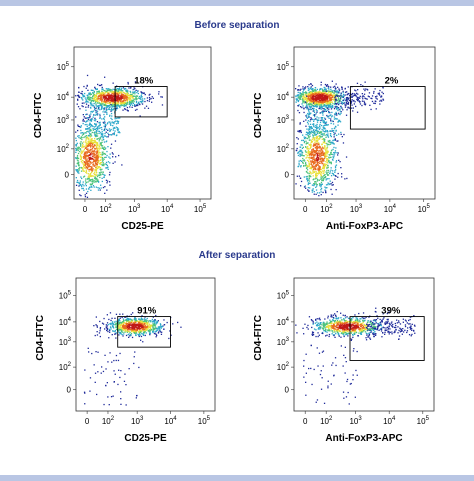 Image resolution: width=474 pixels, height=481 pixels. Describe the element at coordinates (283, 97) in the screenshot. I see `y-tick-label: 104` at that location.